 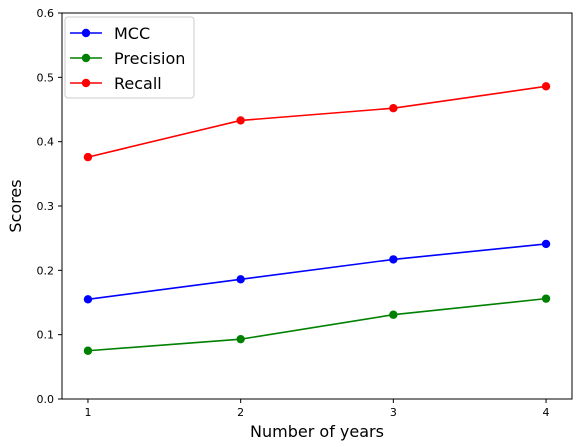 What do you see at coordinates (240, 412) in the screenshot?
I see `x-tick-label: 2` at bounding box center [240, 412].